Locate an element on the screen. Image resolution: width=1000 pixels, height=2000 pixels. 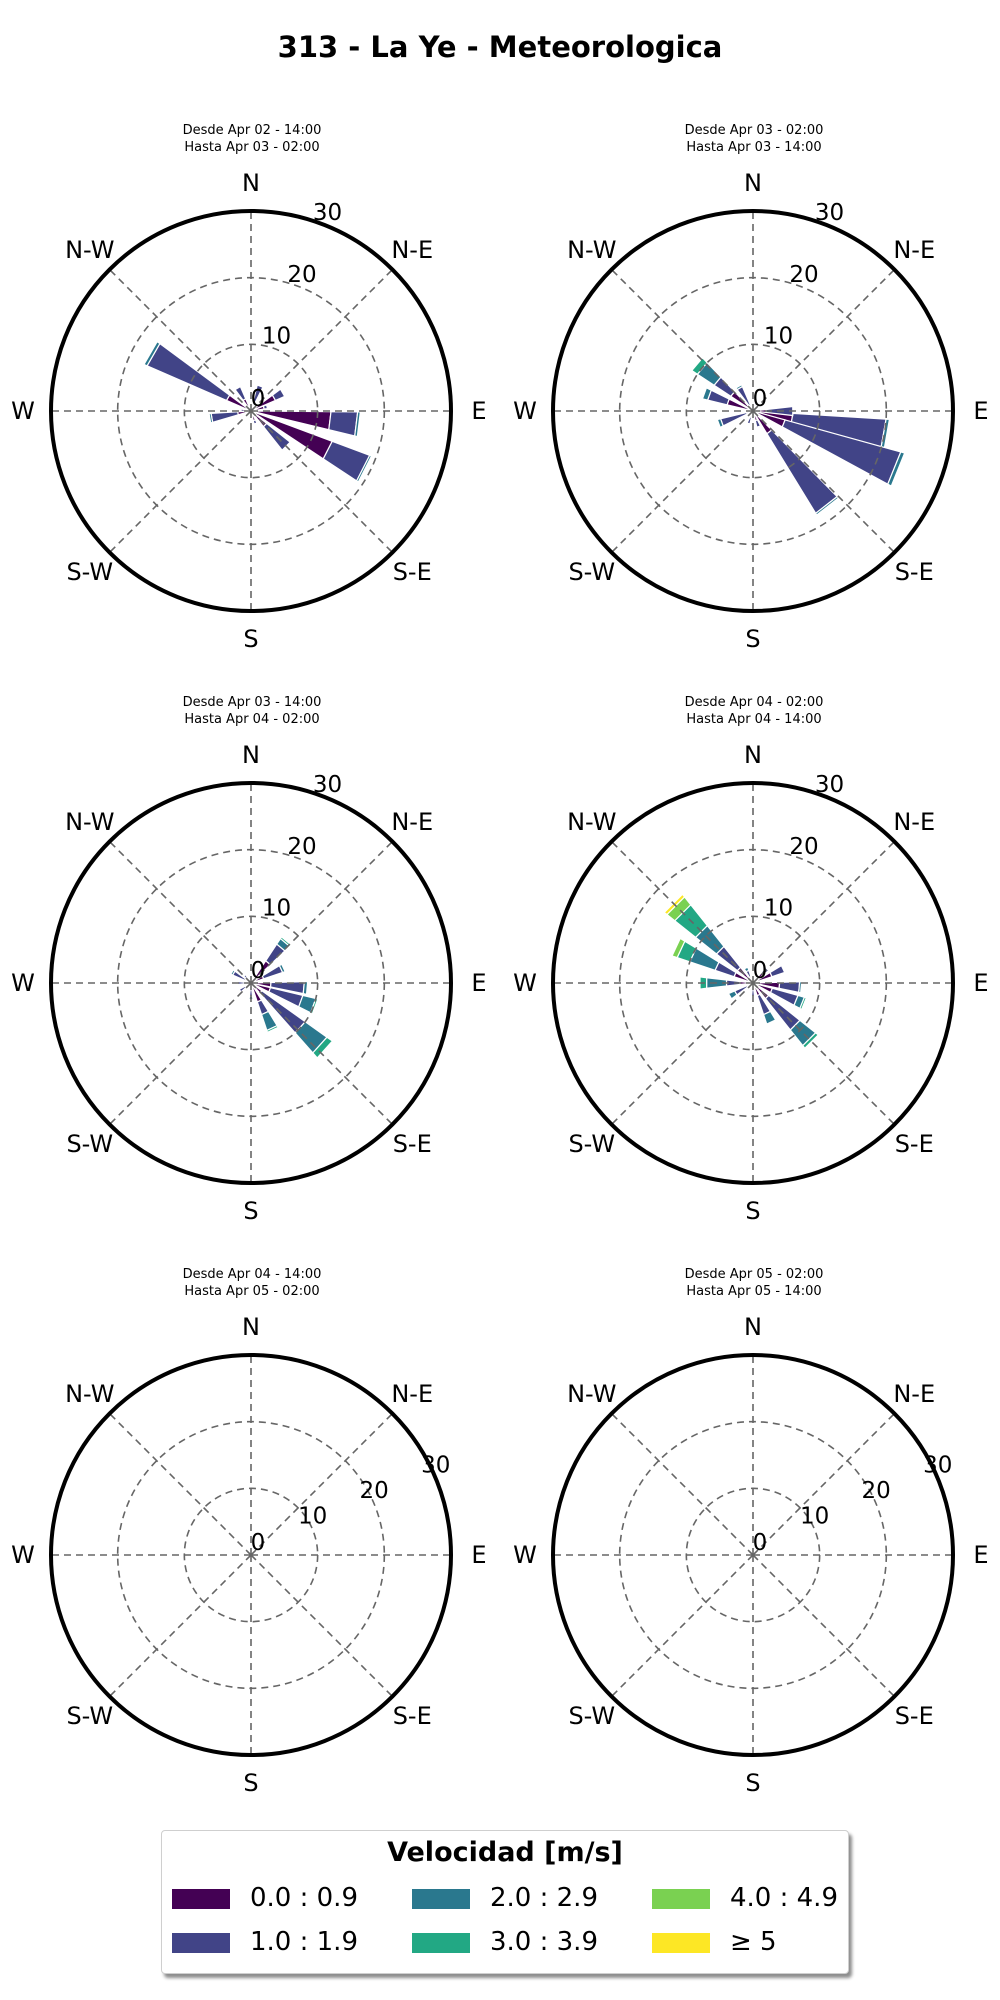
panel-subtitle-from: Desde Apr 04 - 02:00 is located at coordinates (754, 702).